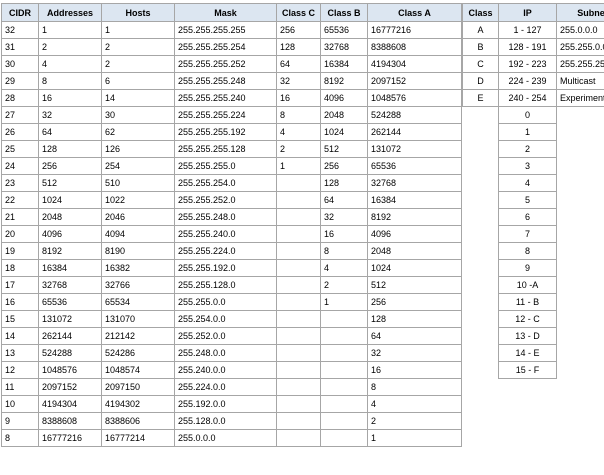 Image resolution: width=604 pixels, height=475 pixels. Describe the element at coordinates (344, 251) in the screenshot. I see `cell-class-b: 8` at that location.